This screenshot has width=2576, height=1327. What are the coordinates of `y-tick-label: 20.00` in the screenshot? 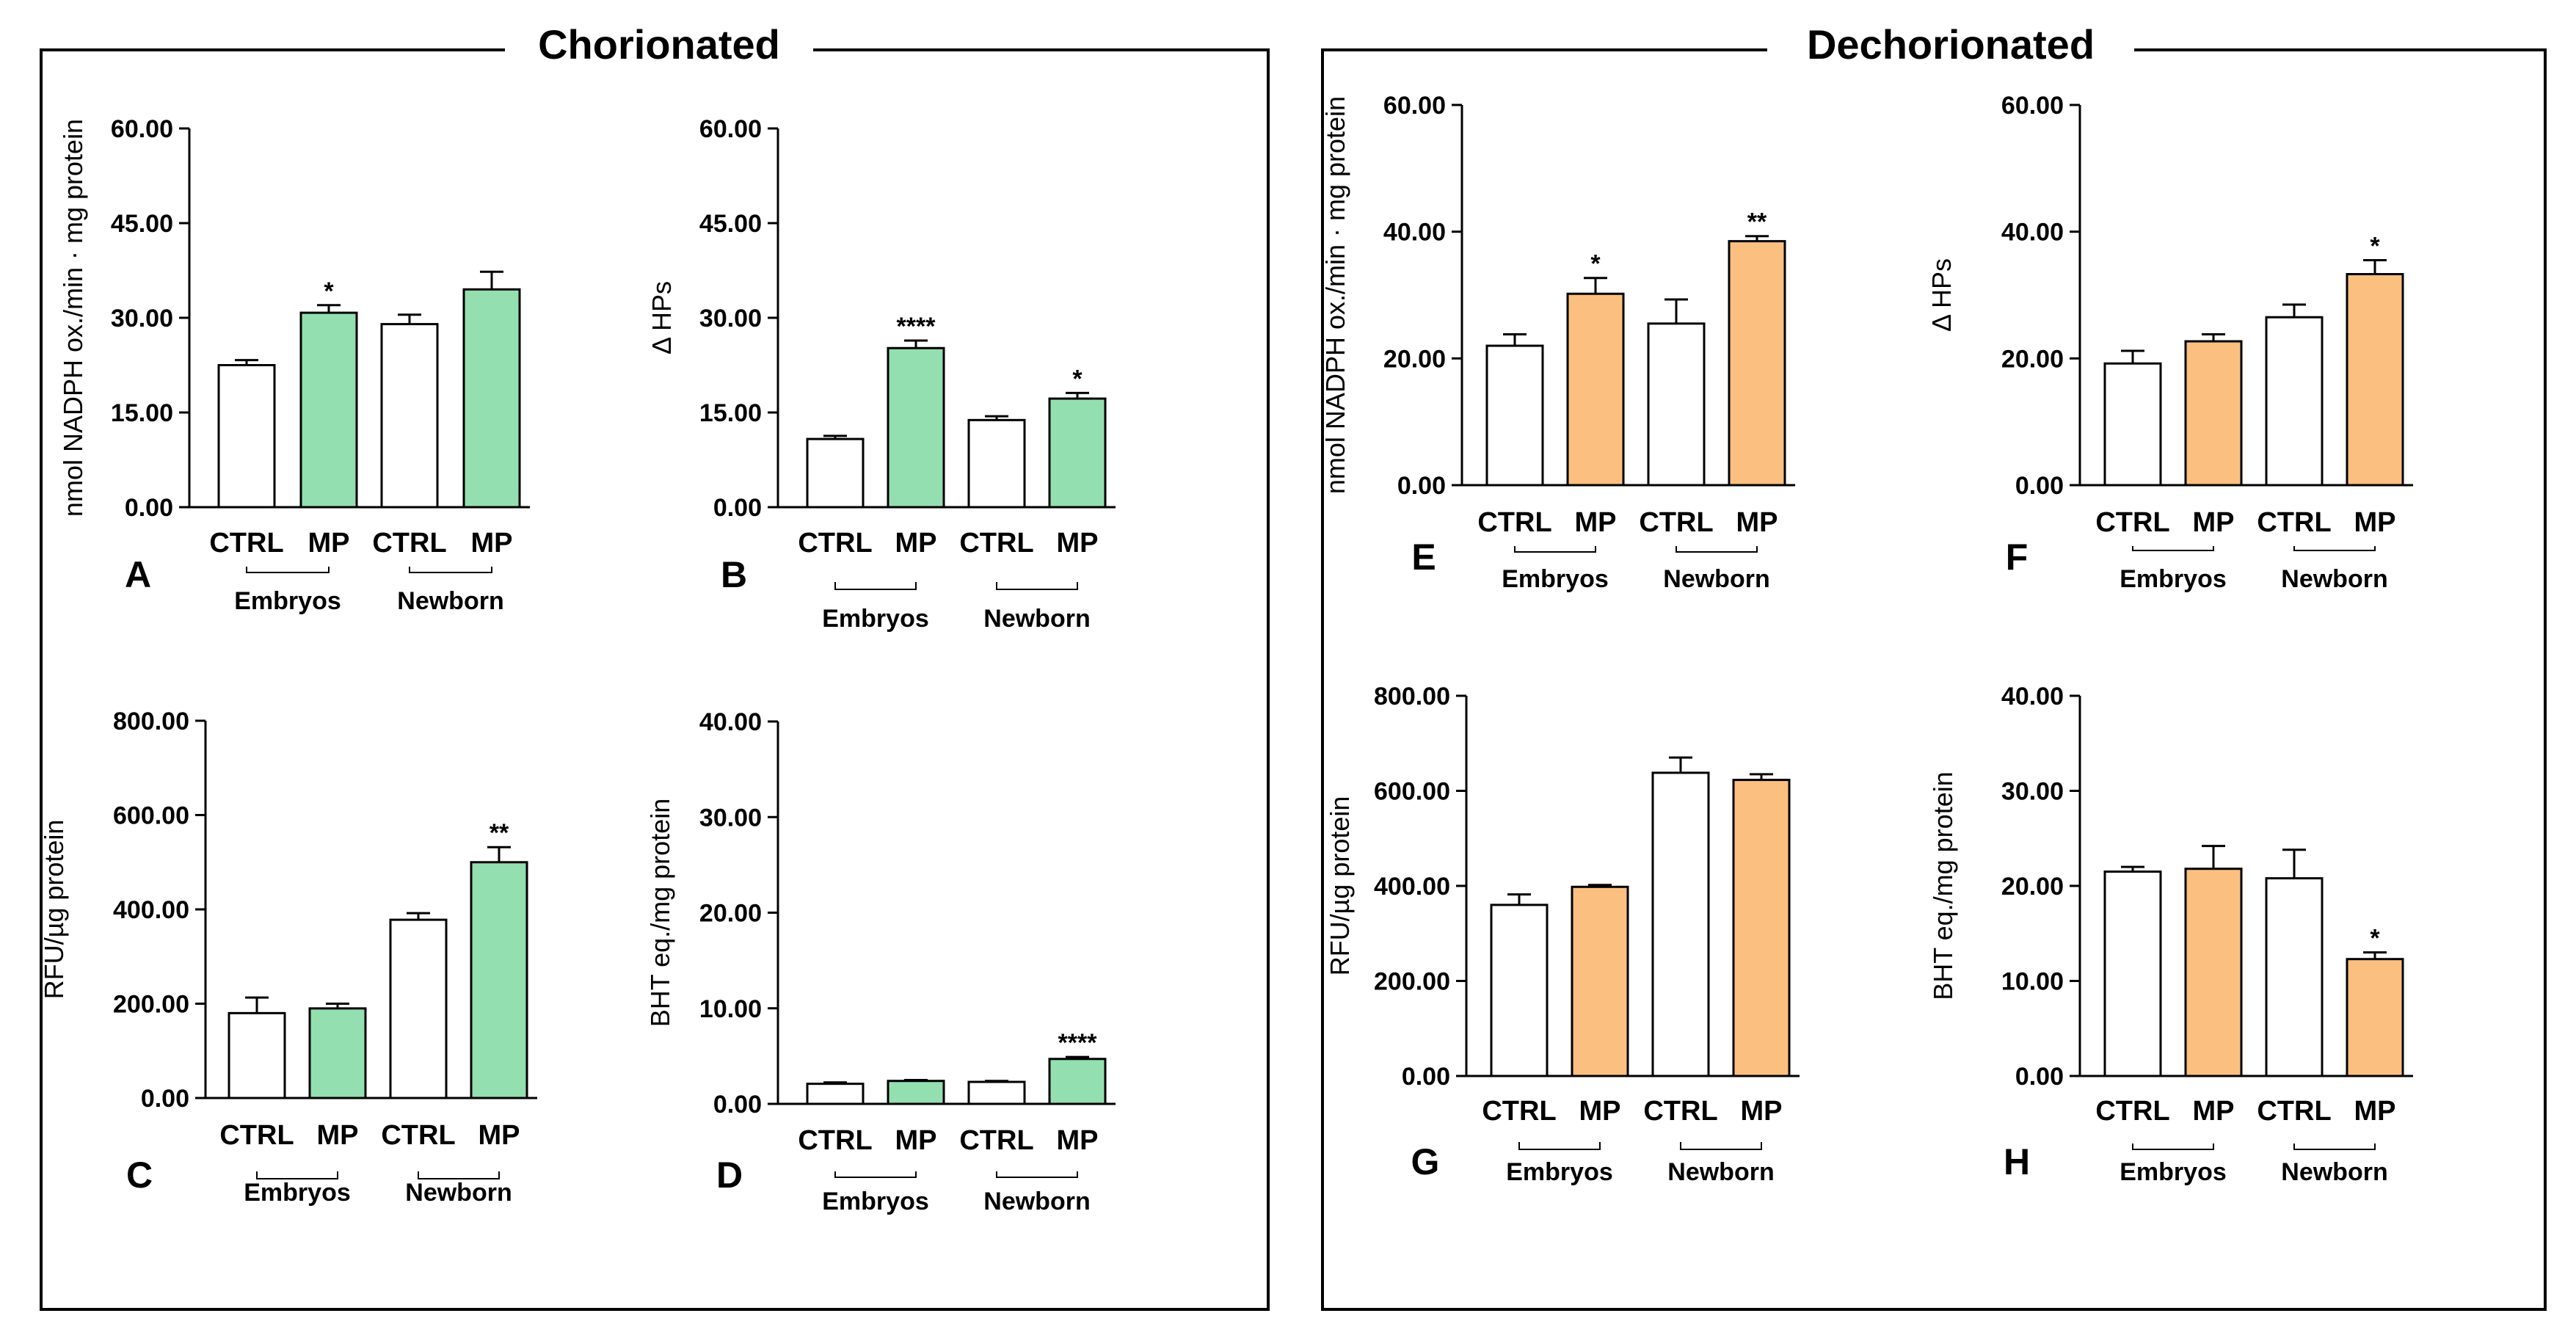 It's located at (2032, 887).